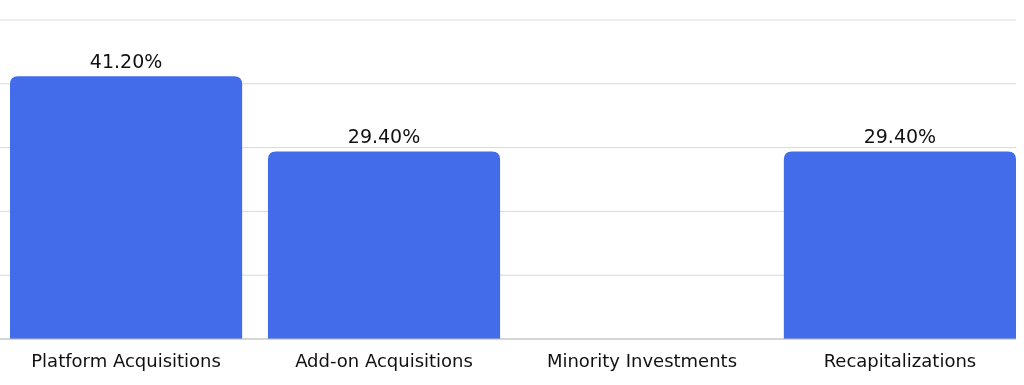 This screenshot has width=1024, height=385. I want to click on data-label: 41.20%, so click(126, 61).